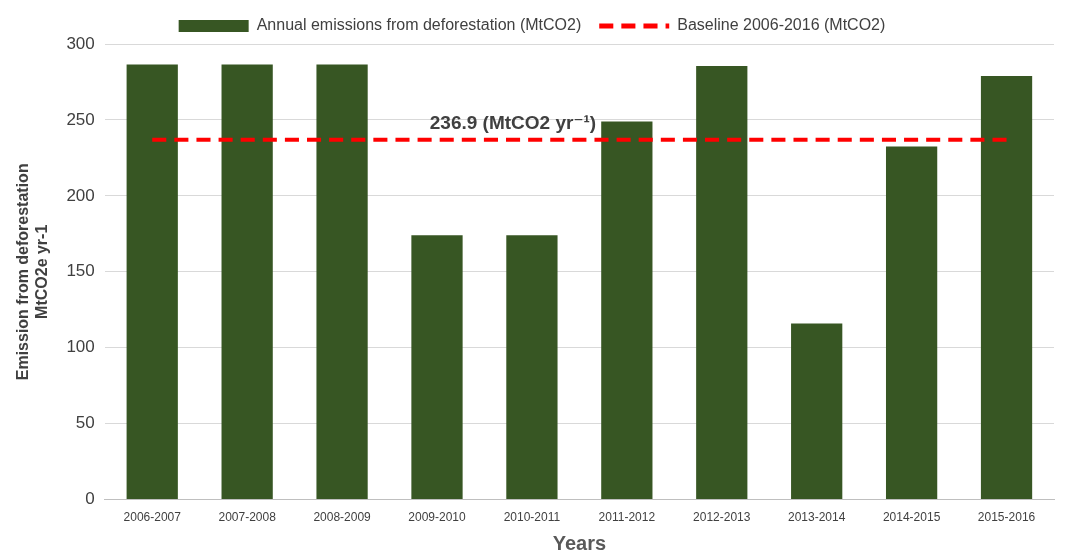 This screenshot has height=560, width=1069. What do you see at coordinates (85, 423) in the screenshot?
I see `y-tick-label: 50` at bounding box center [85, 423].